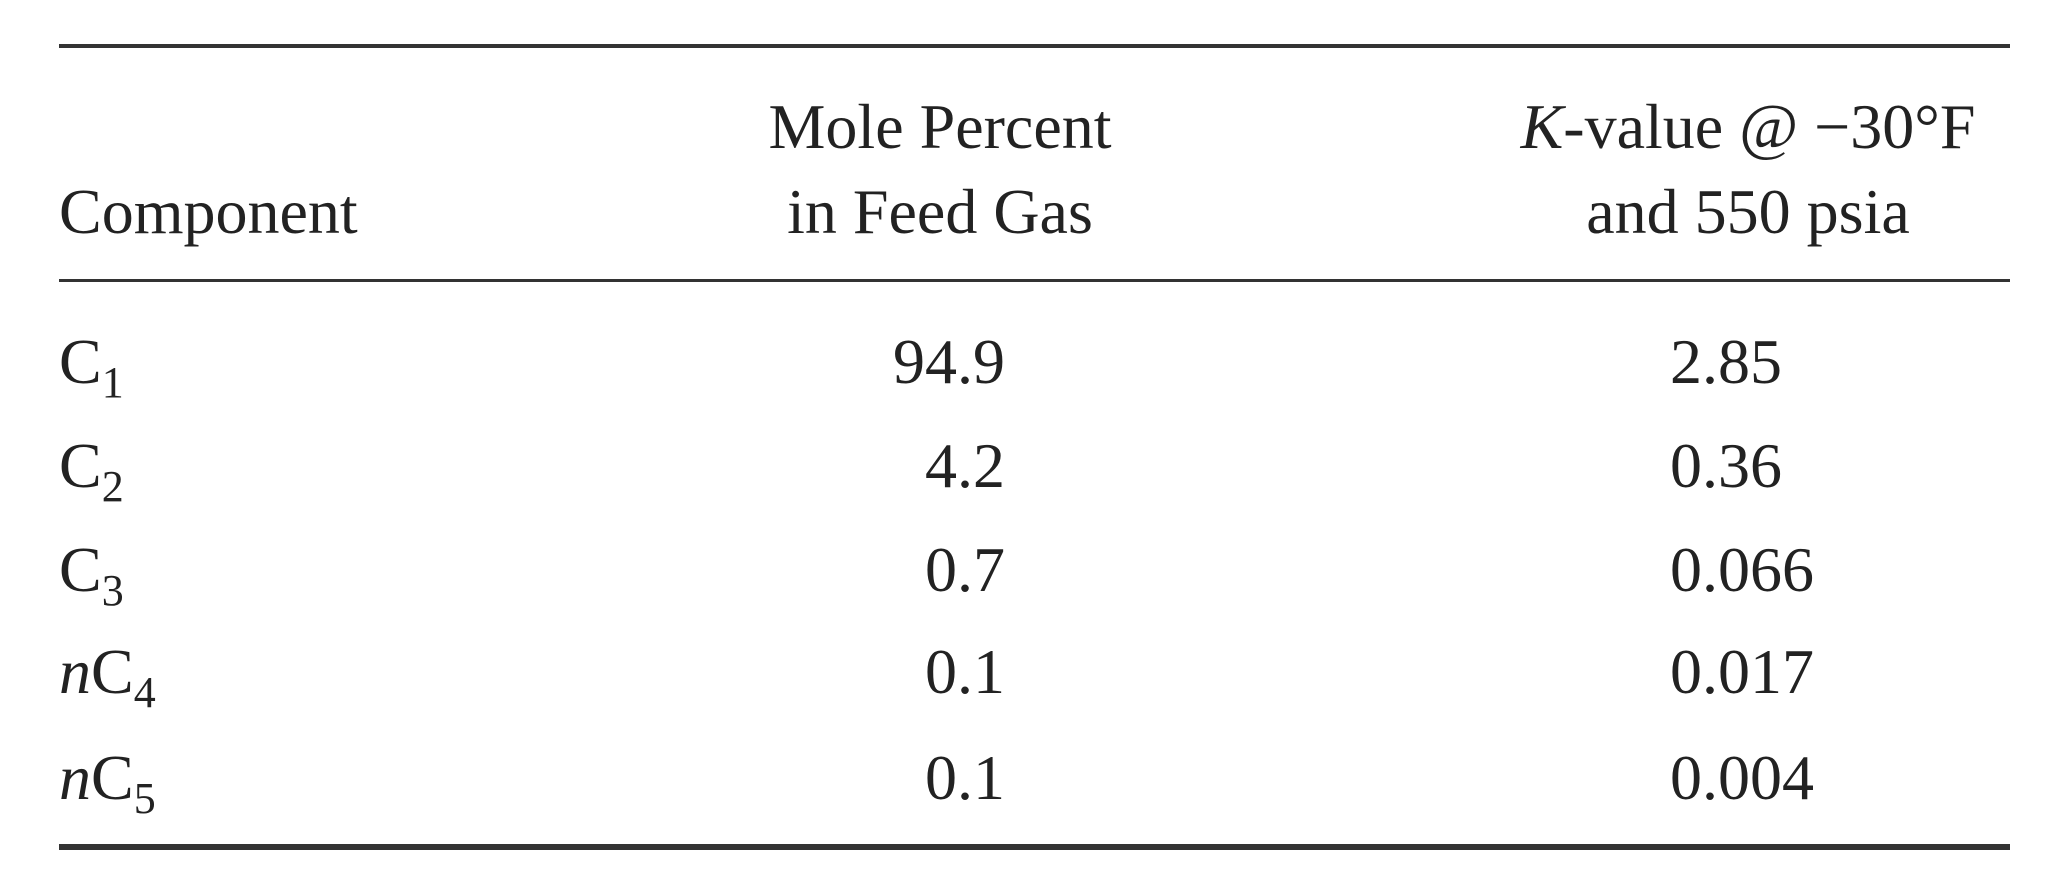 The height and width of the screenshot is (894, 2046). I want to click on header-text: -value @ −30°F, so click(1769, 126).